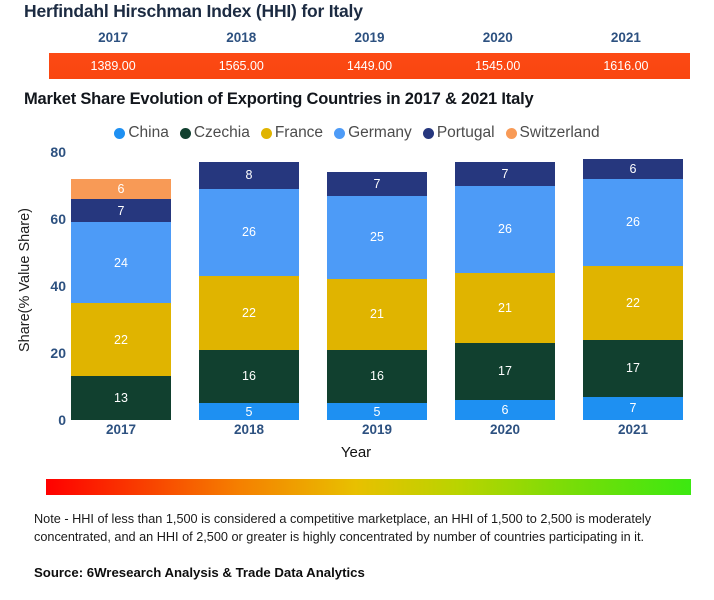  I want to click on bar-segment-czechia: 13, so click(121, 398).